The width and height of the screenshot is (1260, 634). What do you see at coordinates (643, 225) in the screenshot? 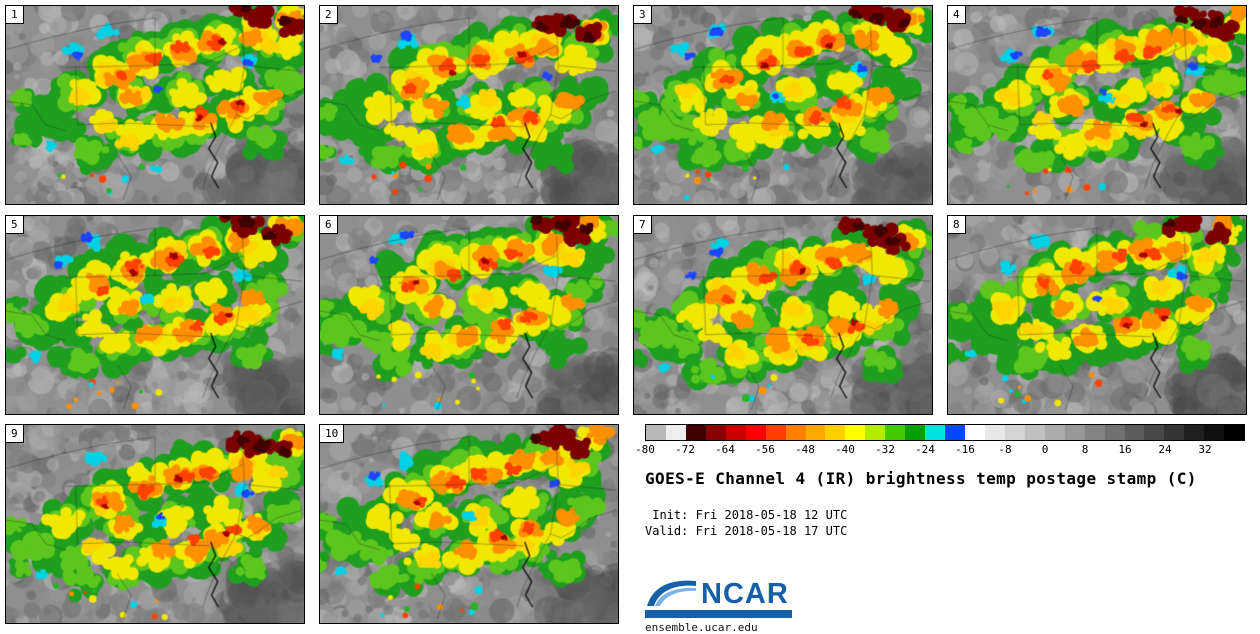
I see `panel-number-label: 7` at bounding box center [643, 225].